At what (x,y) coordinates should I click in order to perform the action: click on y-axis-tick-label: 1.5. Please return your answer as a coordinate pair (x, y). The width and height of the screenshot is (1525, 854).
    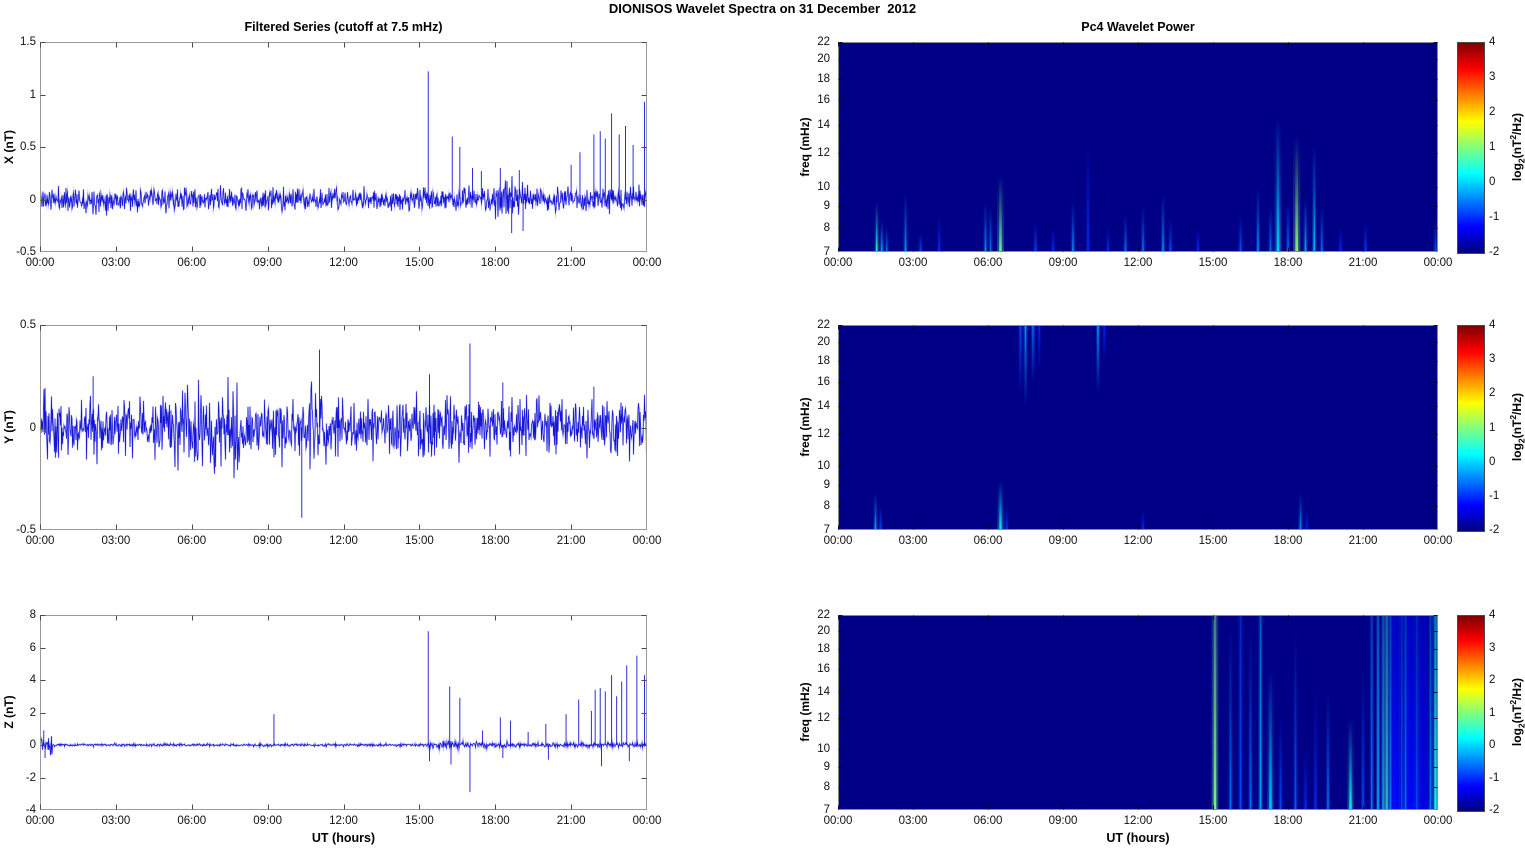
    Looking at the image, I should click on (28, 42).